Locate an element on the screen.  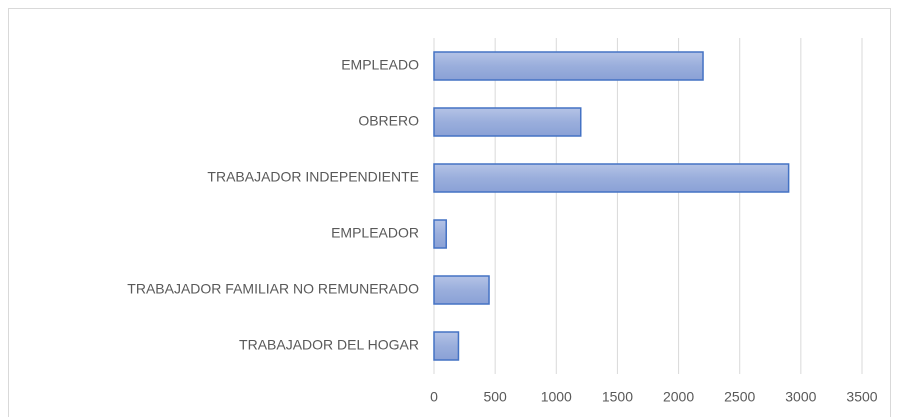
y-tick-label: TRABAJADOR FAMILIAR NO REMUNERADO is located at coordinates (273, 289).